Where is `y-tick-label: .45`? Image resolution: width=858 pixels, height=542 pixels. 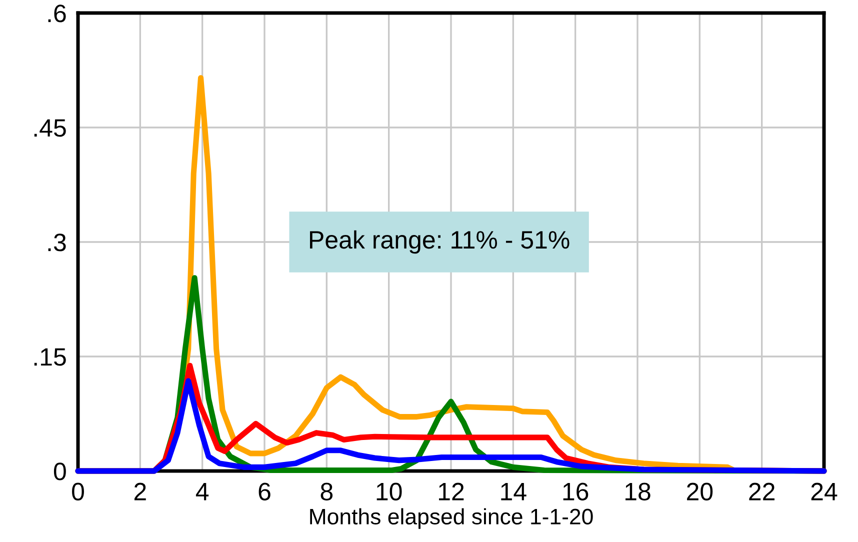 y-tick-label: .45 is located at coordinates (50, 128).